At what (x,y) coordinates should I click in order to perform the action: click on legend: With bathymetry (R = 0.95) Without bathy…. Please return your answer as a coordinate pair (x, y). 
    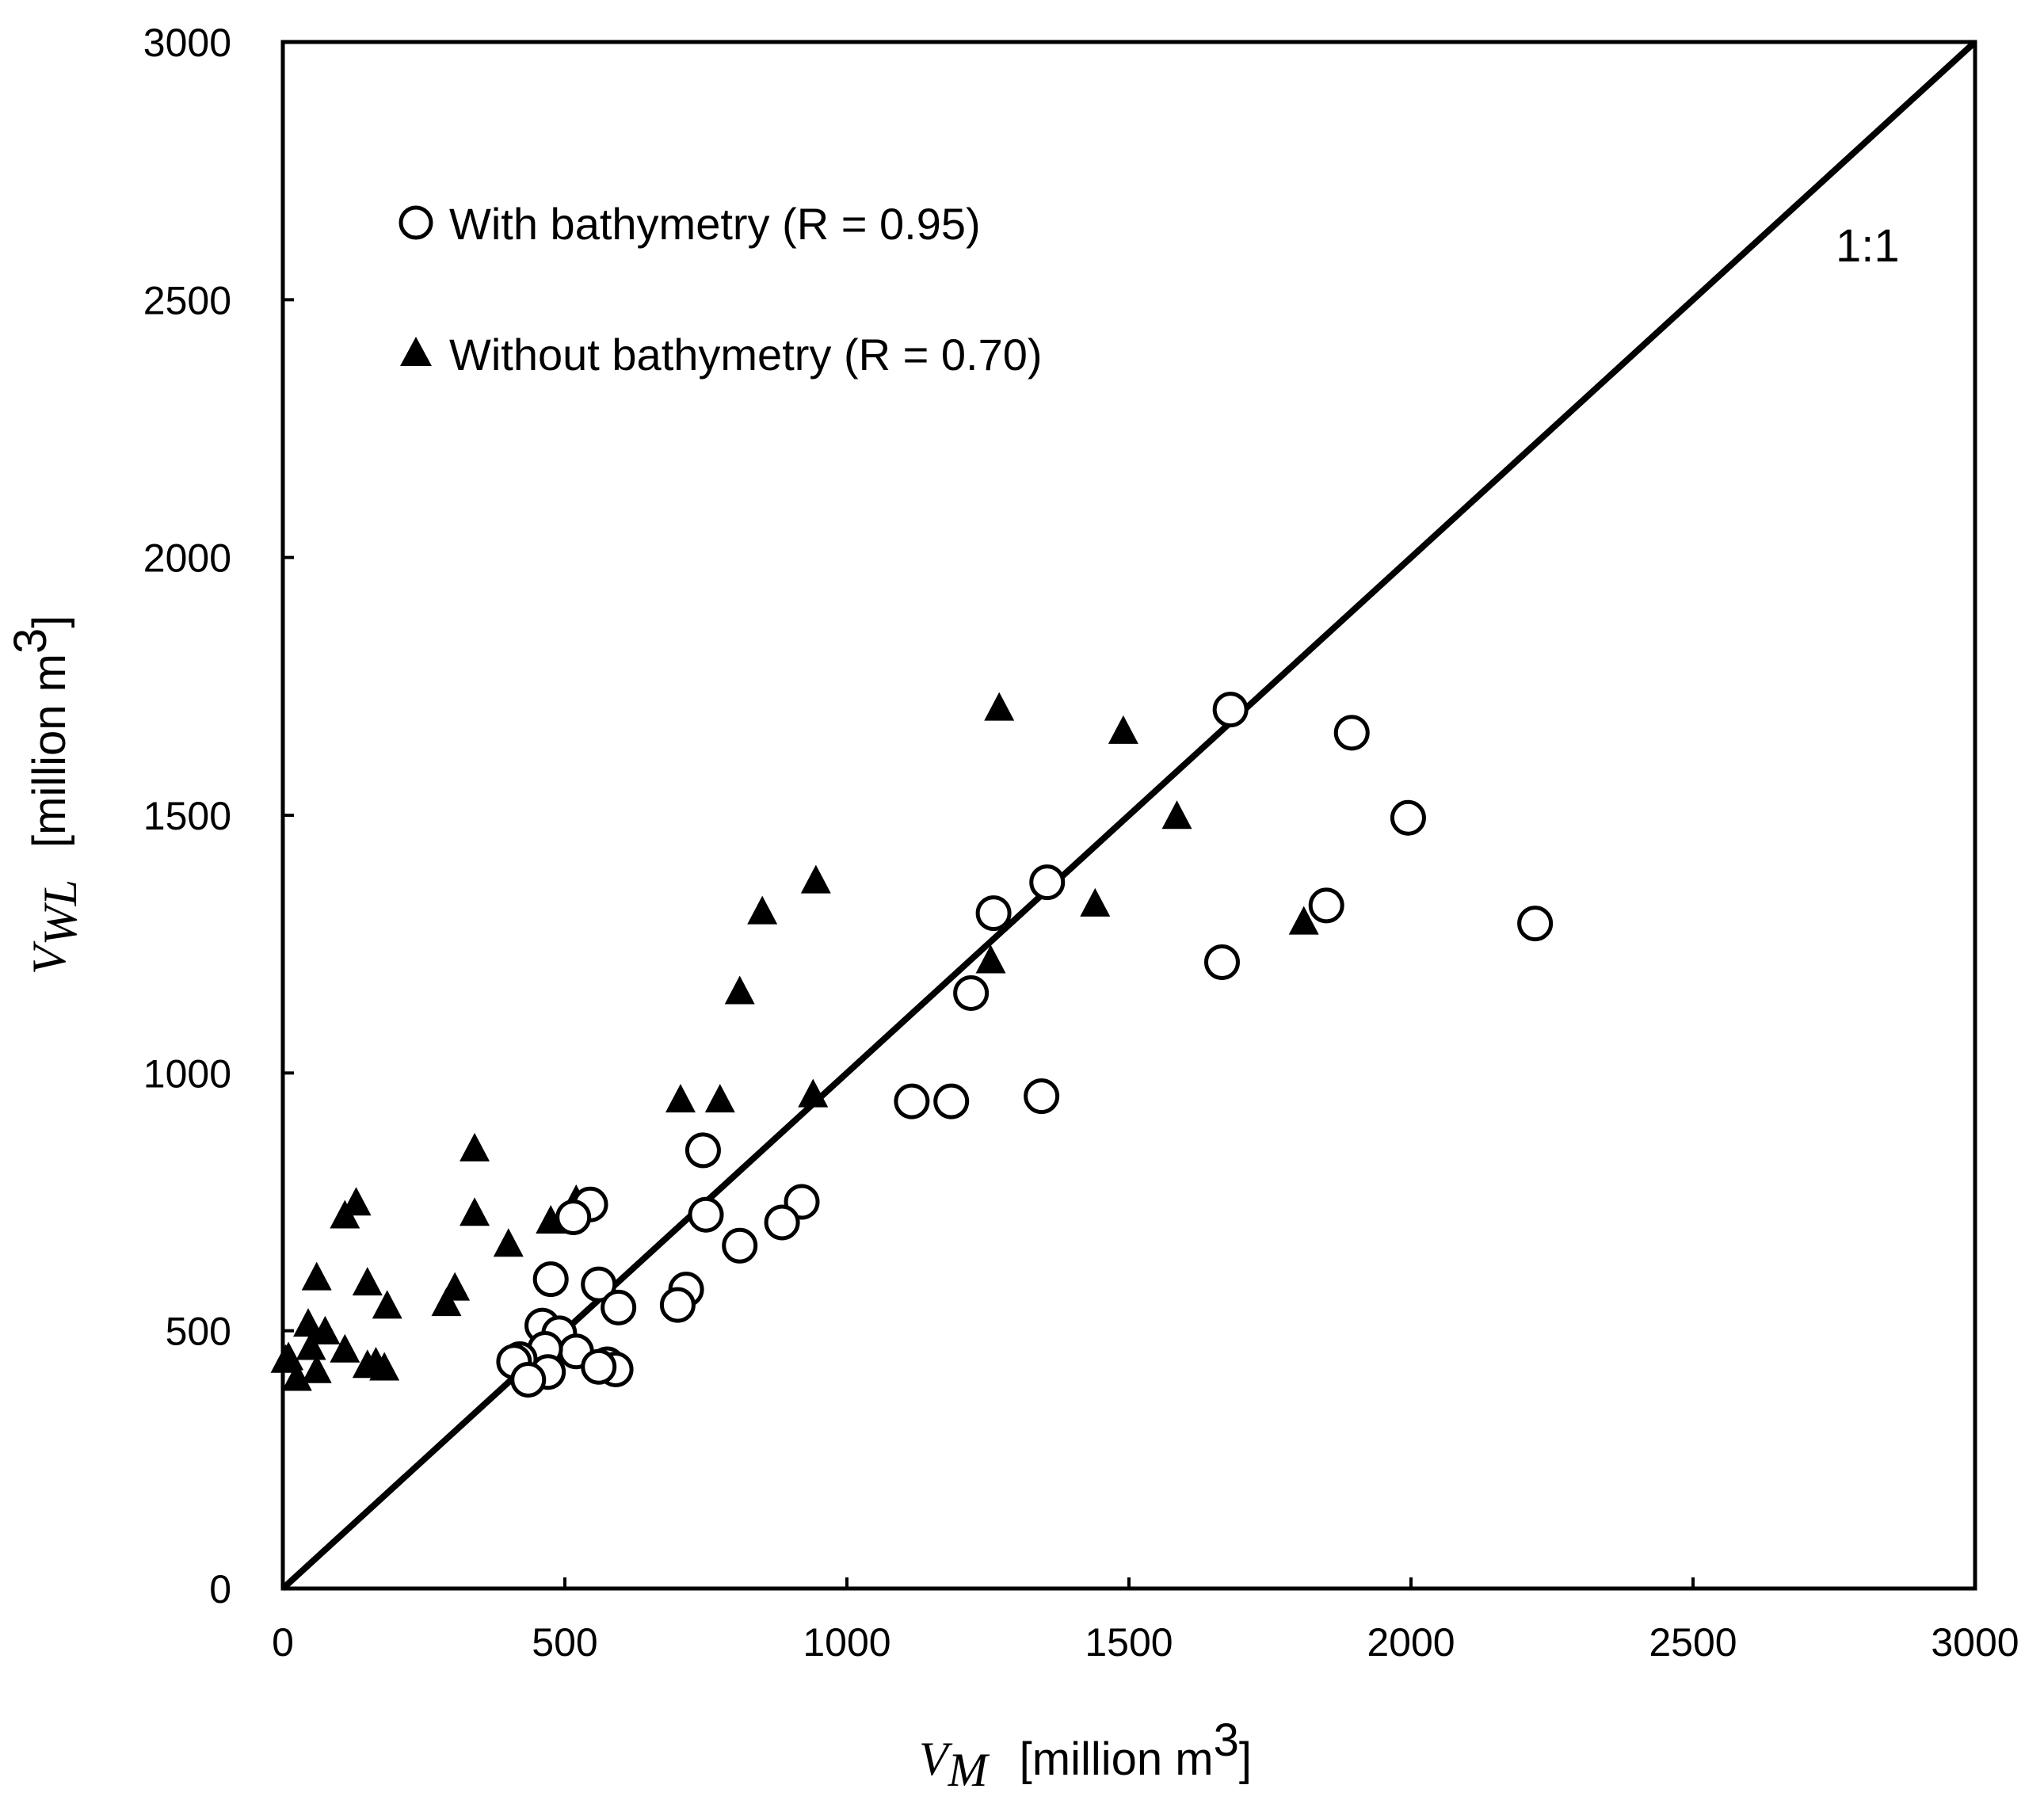
    Looking at the image, I should click on (721, 289).